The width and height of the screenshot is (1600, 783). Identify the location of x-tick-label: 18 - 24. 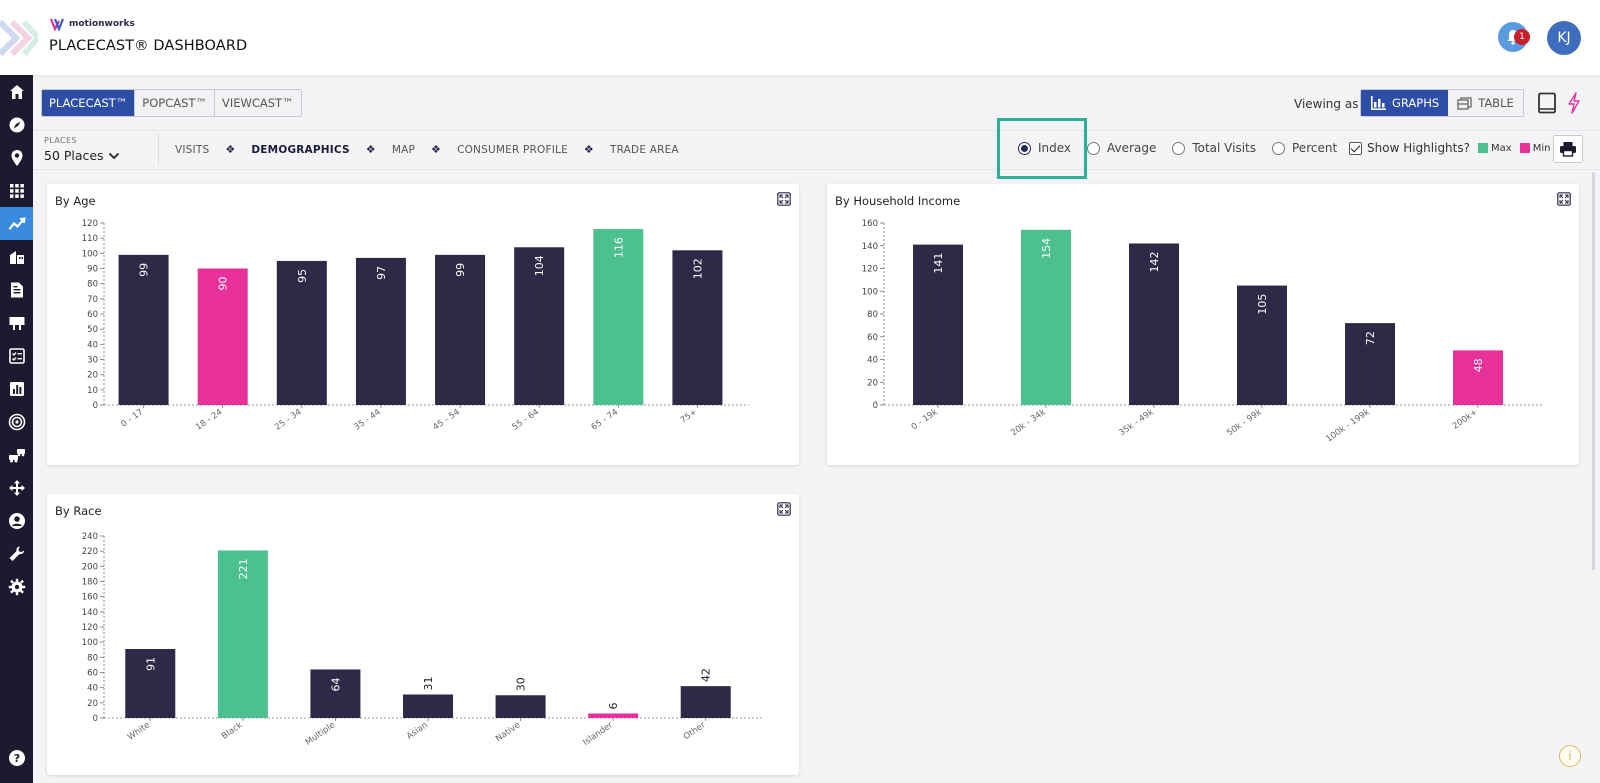
(209, 419).